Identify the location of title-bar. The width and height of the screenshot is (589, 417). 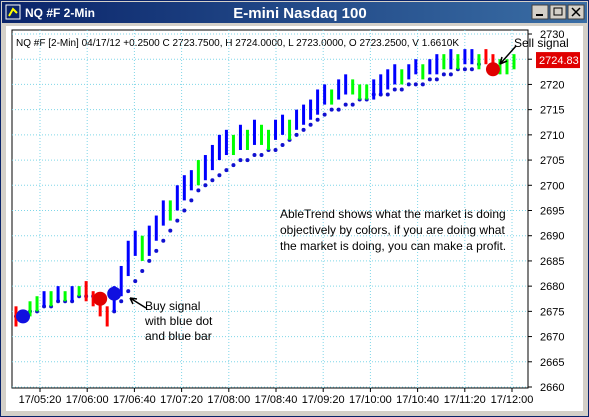
(294, 12).